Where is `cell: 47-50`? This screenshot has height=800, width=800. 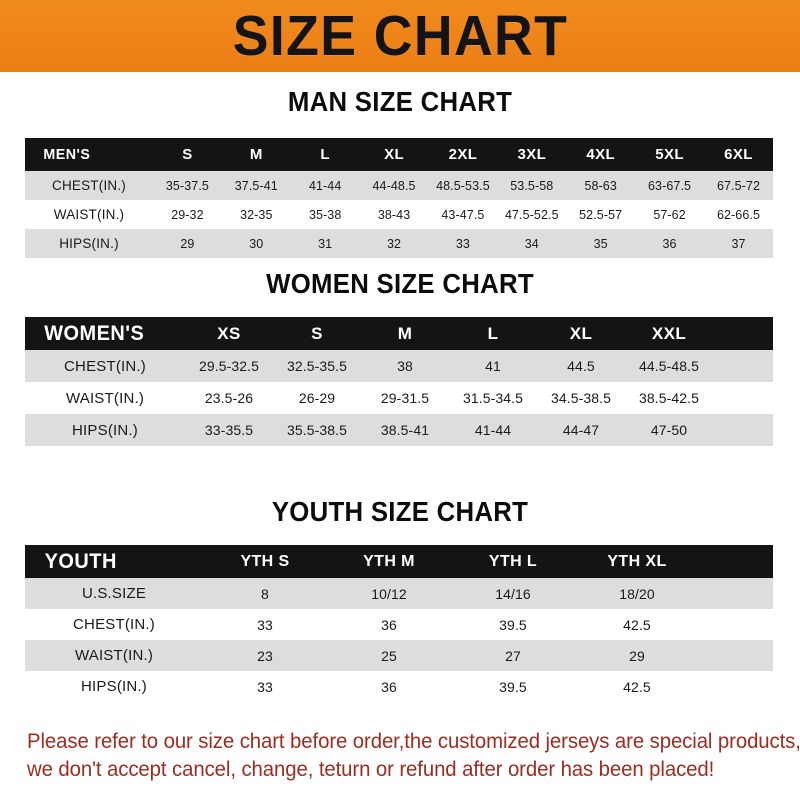
cell: 47-50 is located at coordinates (669, 430).